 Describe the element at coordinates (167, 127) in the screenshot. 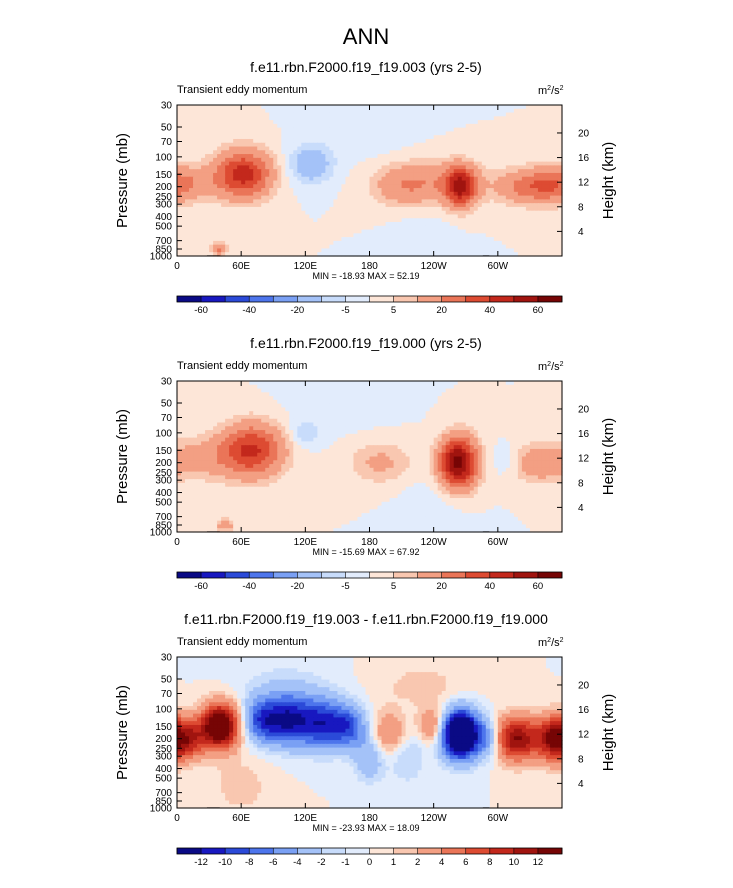

I see `y-tick-label: 50` at that location.